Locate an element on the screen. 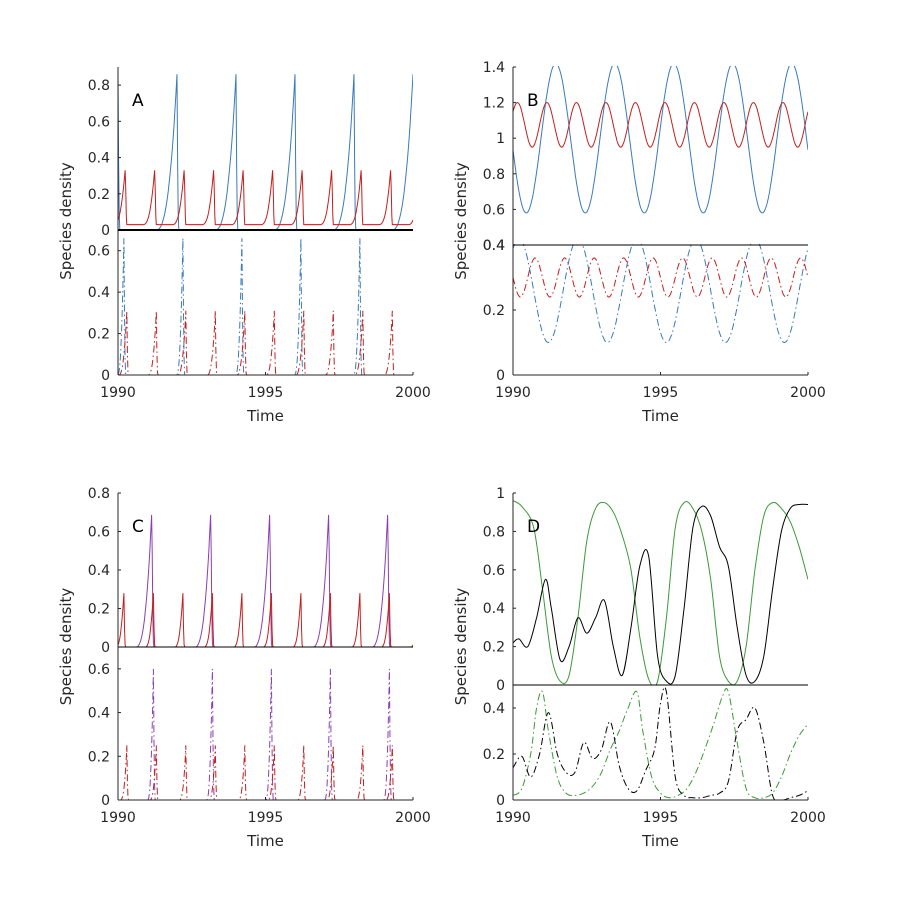 The height and width of the screenshot is (900, 900). panel-label: A is located at coordinates (138, 101).